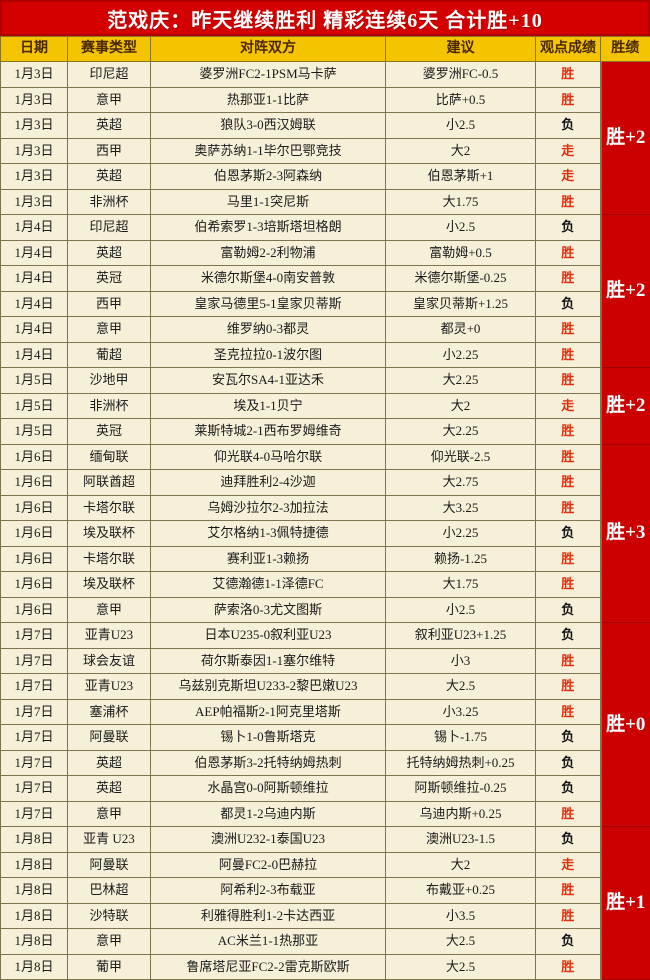 The width and height of the screenshot is (650, 980). Describe the element at coordinates (109, 891) in the screenshot. I see `cell-type: 巴林超` at that location.